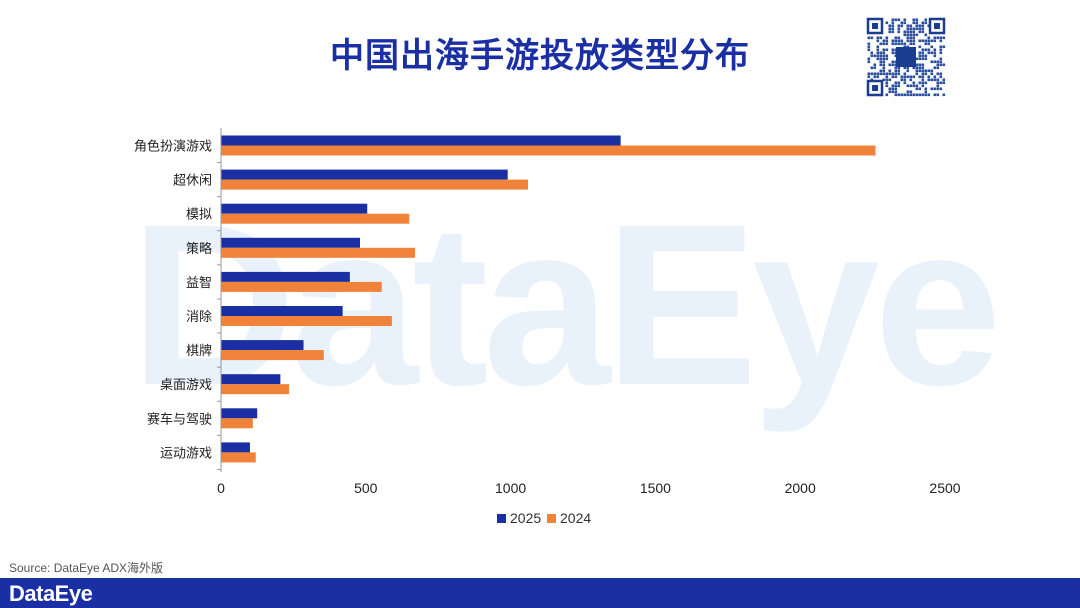 This screenshot has width=1080, height=608. What do you see at coordinates (540, 56) in the screenshot?
I see `page-title: 中国出海手游投放类型分布` at bounding box center [540, 56].